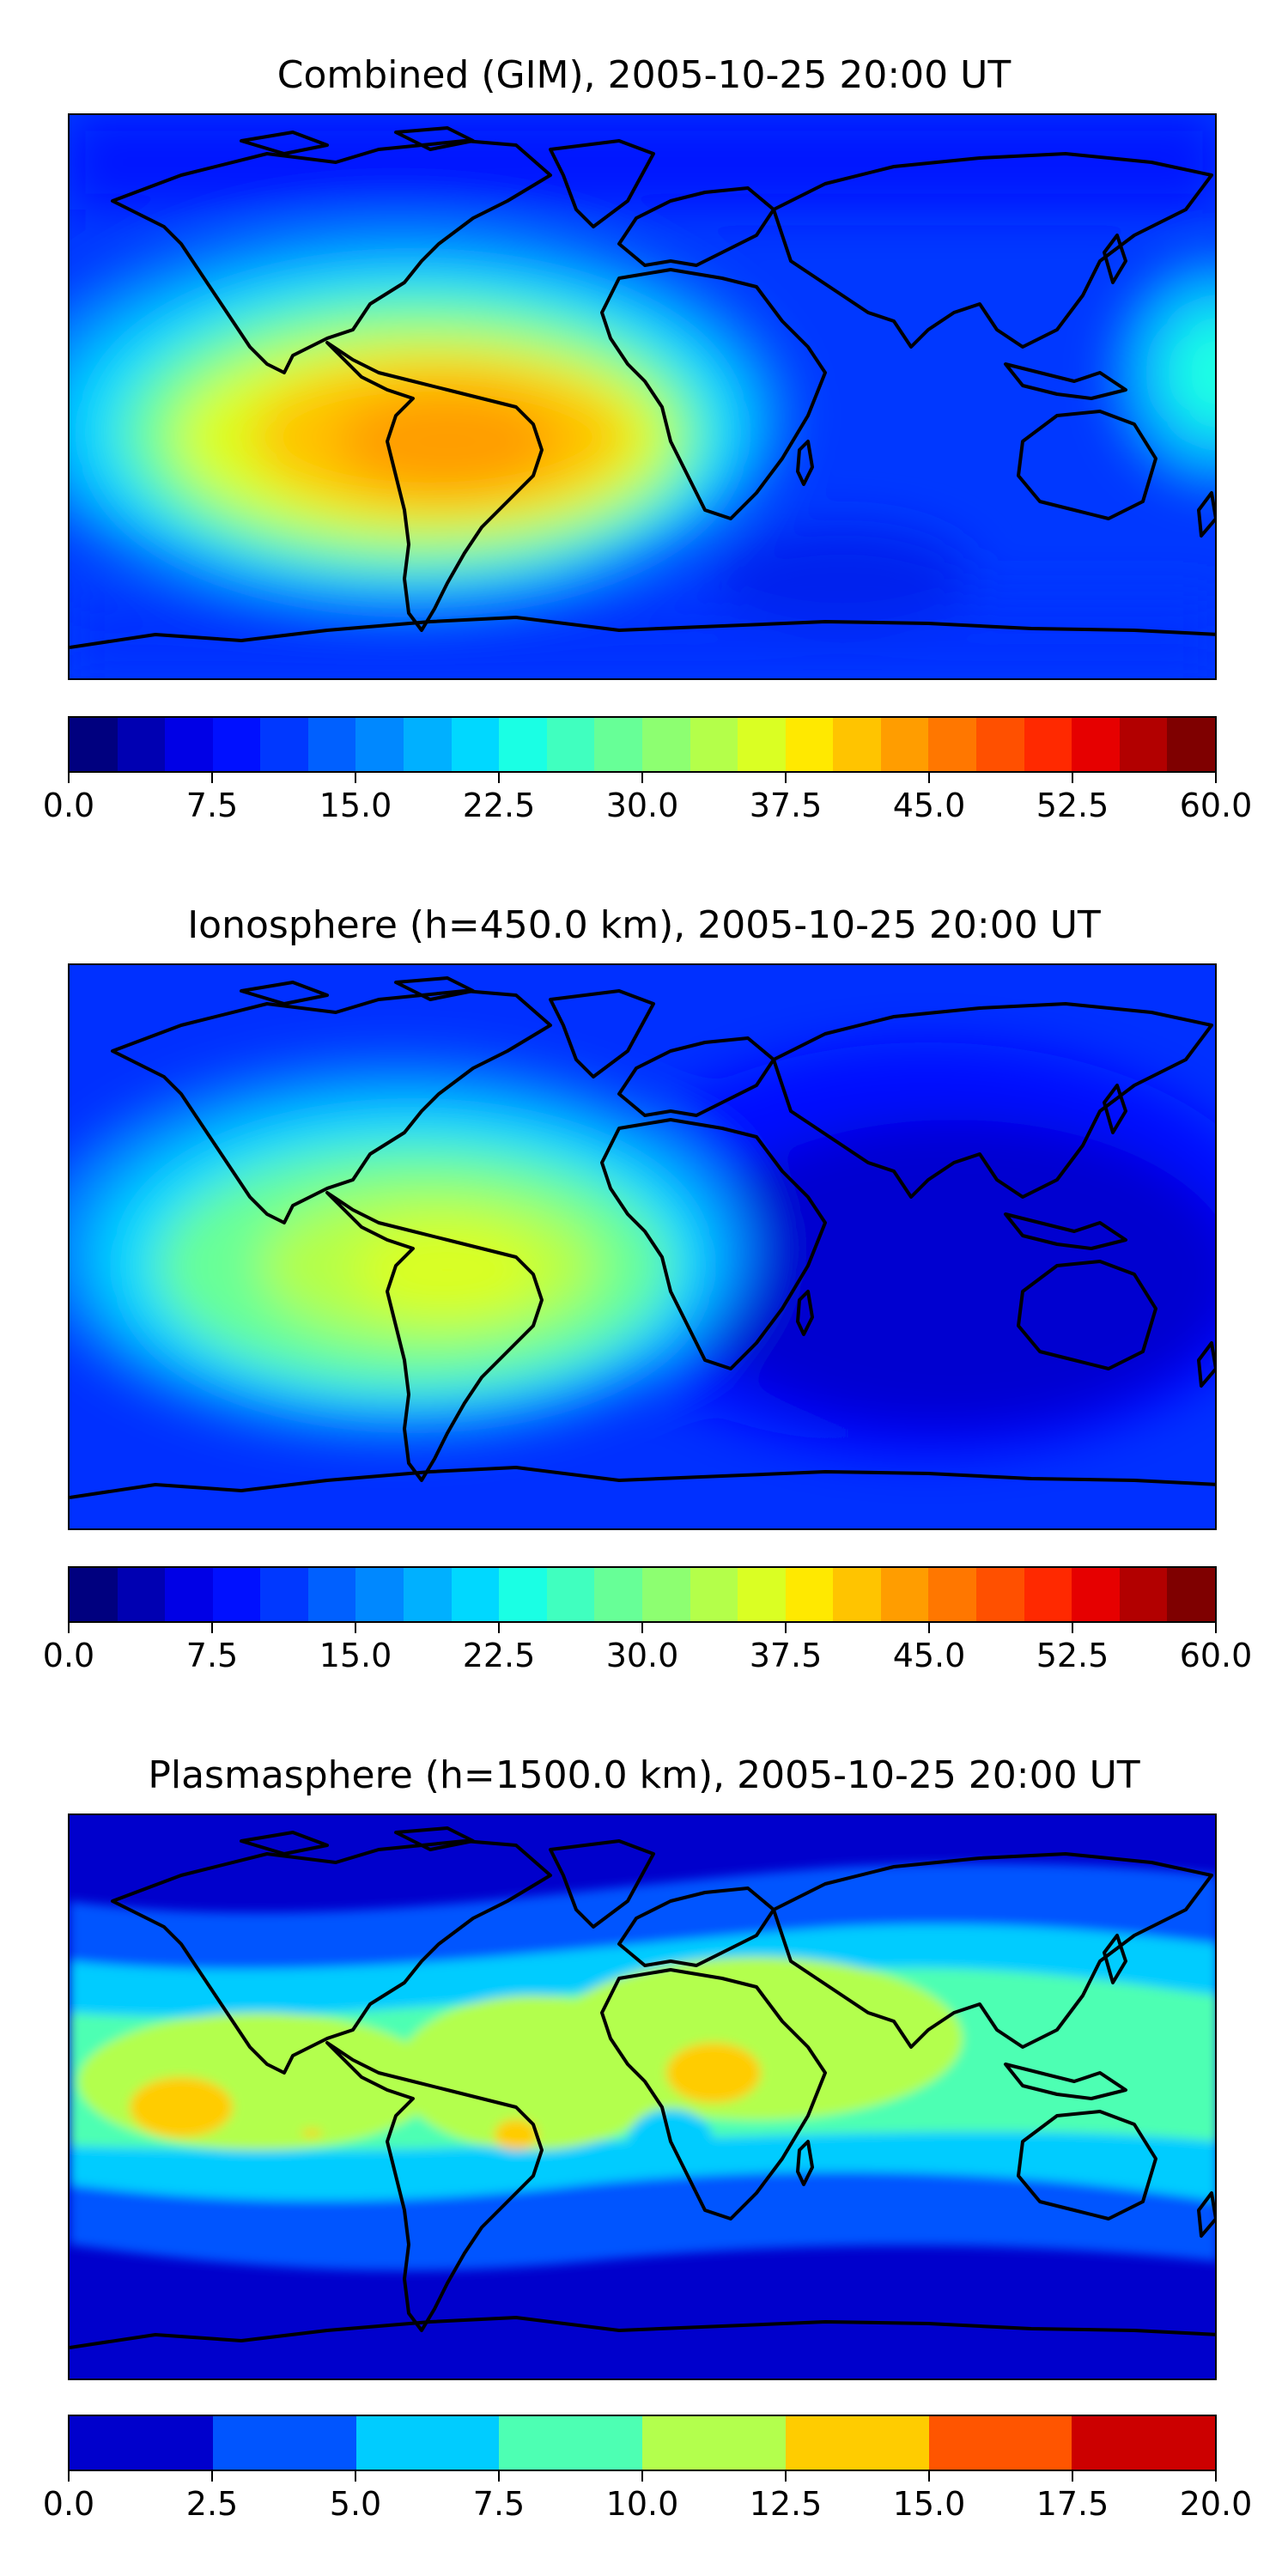 The height and width of the screenshot is (2576, 1288). What do you see at coordinates (786, 2504) in the screenshot?
I see `tick-label: 12.5` at bounding box center [786, 2504].